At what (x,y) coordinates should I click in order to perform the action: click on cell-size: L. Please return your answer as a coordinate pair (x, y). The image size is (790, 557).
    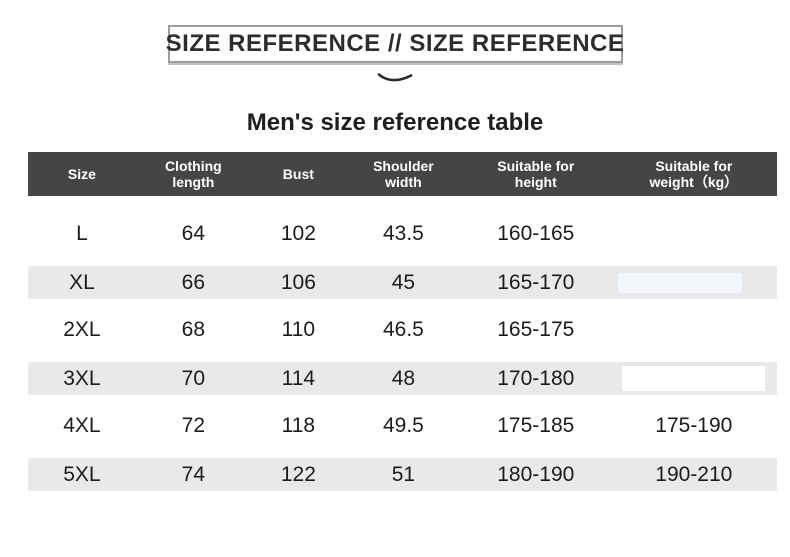
    Looking at the image, I should click on (82, 233).